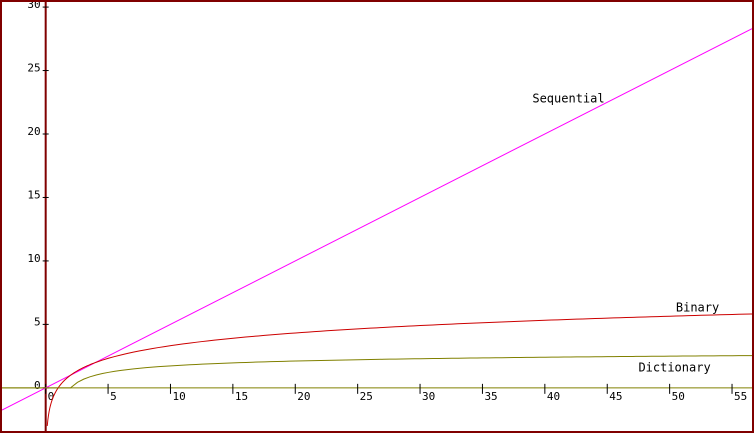 The width and height of the screenshot is (754, 433). Describe the element at coordinates (241, 396) in the screenshot. I see `x-tick-label: 15` at that location.